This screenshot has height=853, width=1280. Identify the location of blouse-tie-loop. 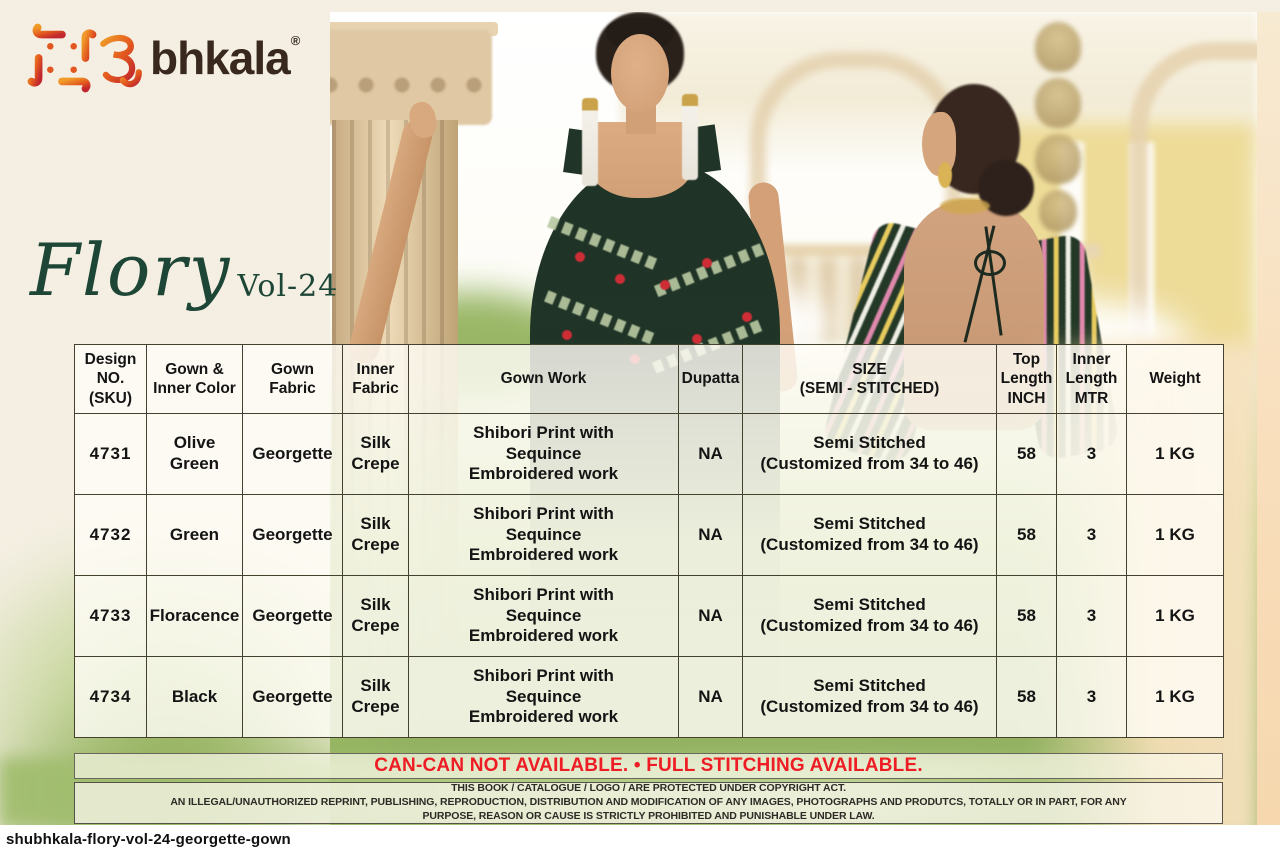
(990, 263).